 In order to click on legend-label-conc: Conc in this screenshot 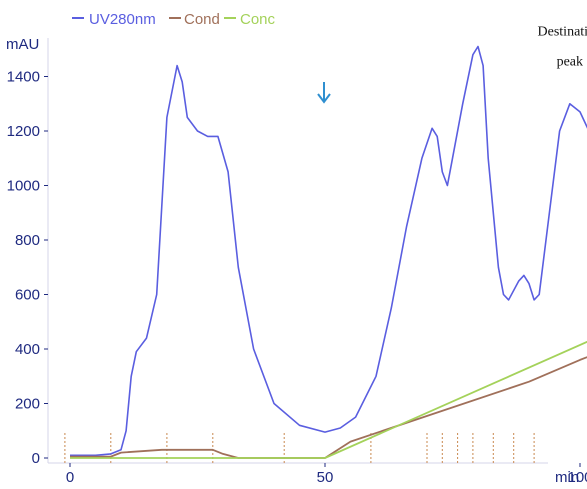, I will do `click(258, 19)`.